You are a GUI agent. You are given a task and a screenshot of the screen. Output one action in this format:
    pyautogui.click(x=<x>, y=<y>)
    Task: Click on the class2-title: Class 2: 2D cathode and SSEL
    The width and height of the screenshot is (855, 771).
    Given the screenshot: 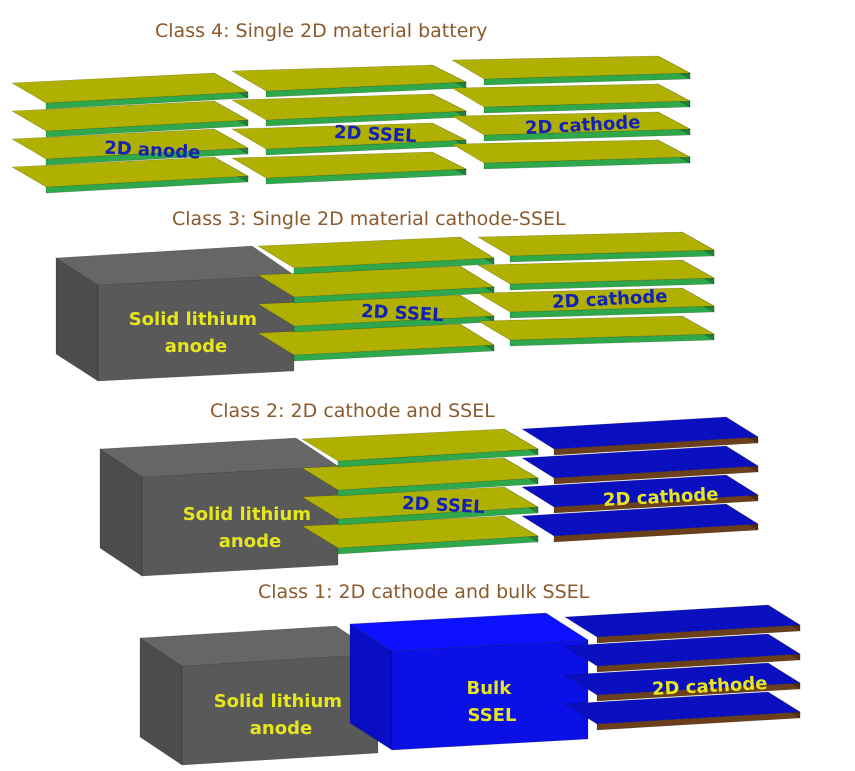 What is the action you would take?
    pyautogui.click(x=352, y=411)
    